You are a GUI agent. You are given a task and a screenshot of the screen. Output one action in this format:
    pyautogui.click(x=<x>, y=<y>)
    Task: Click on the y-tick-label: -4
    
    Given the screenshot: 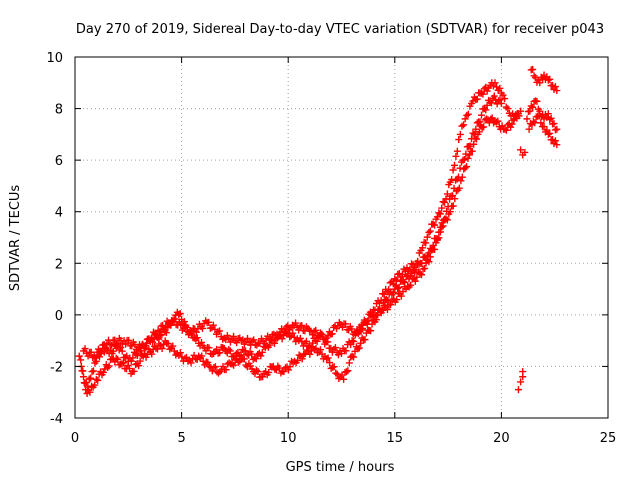 What is the action you would take?
    pyautogui.click(x=56, y=419)
    